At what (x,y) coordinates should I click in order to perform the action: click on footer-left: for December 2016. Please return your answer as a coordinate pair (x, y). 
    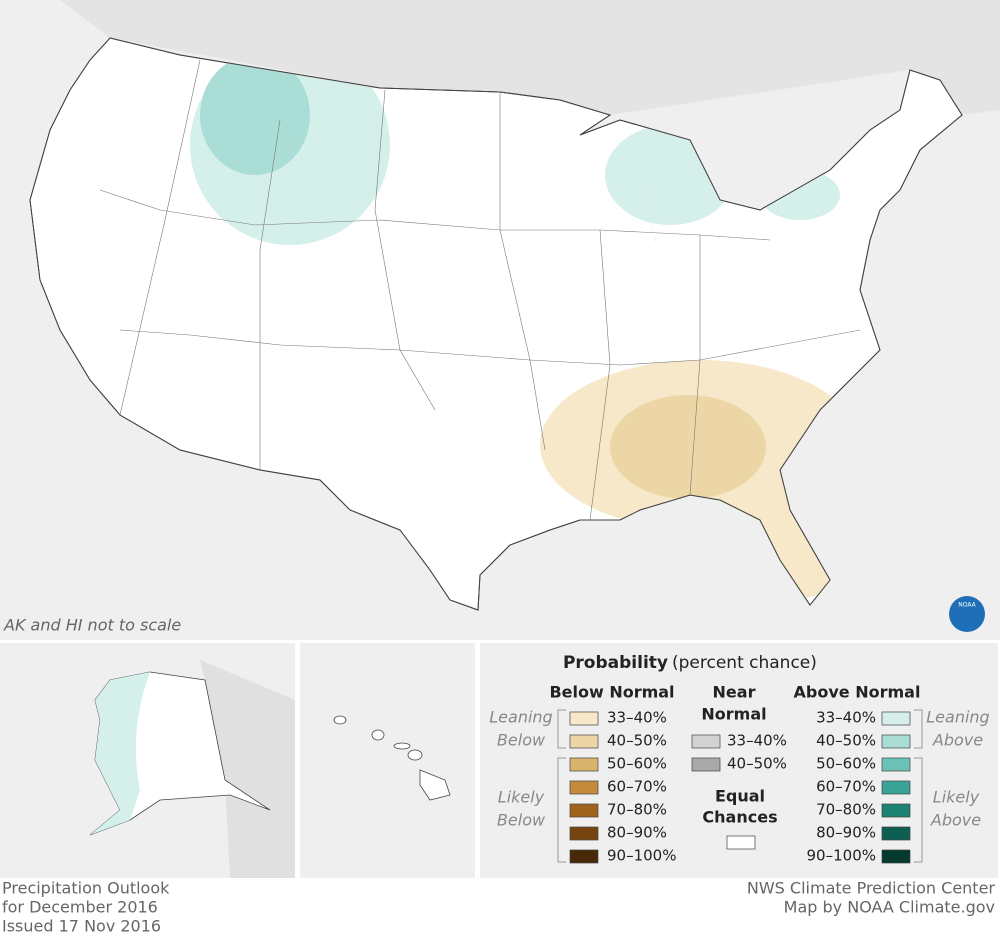
    Looking at the image, I should click on (80, 907).